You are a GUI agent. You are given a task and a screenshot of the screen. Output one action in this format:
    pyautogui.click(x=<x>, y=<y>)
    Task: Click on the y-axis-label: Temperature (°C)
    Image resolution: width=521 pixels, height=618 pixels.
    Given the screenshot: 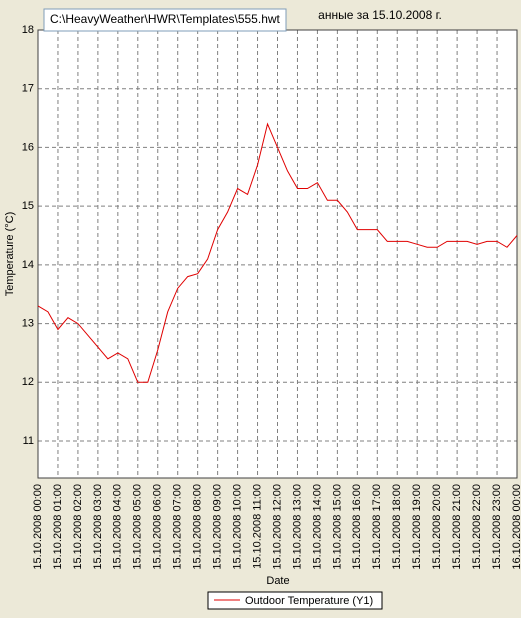 What is the action you would take?
    pyautogui.click(x=10, y=254)
    